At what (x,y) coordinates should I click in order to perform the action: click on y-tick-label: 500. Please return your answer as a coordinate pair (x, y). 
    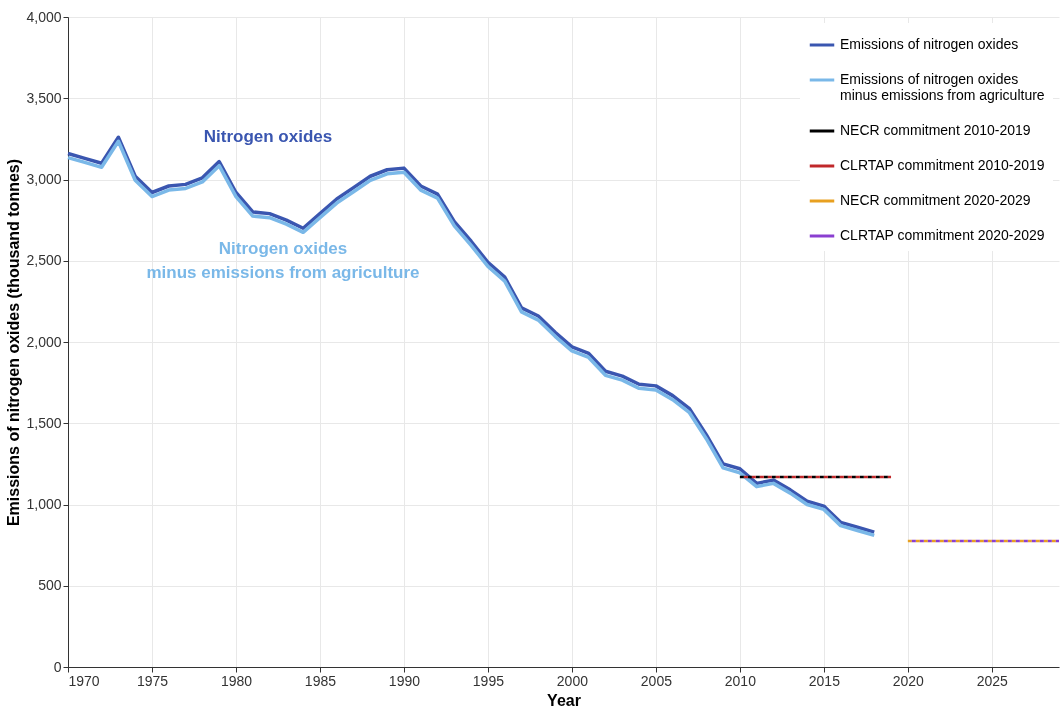
    Looking at the image, I should click on (50, 585).